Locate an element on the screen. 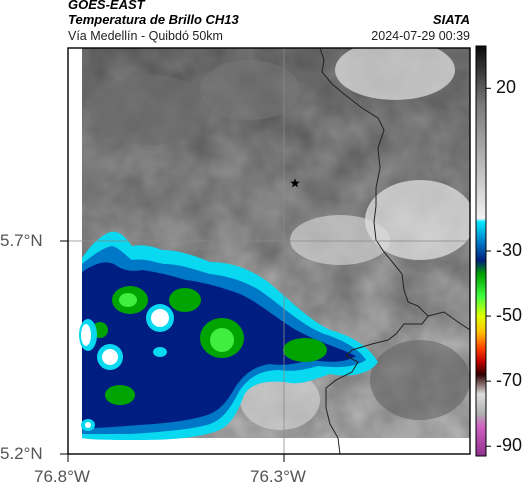  datetime-label: 2024-07-29 00:39 is located at coordinates (420, 36).